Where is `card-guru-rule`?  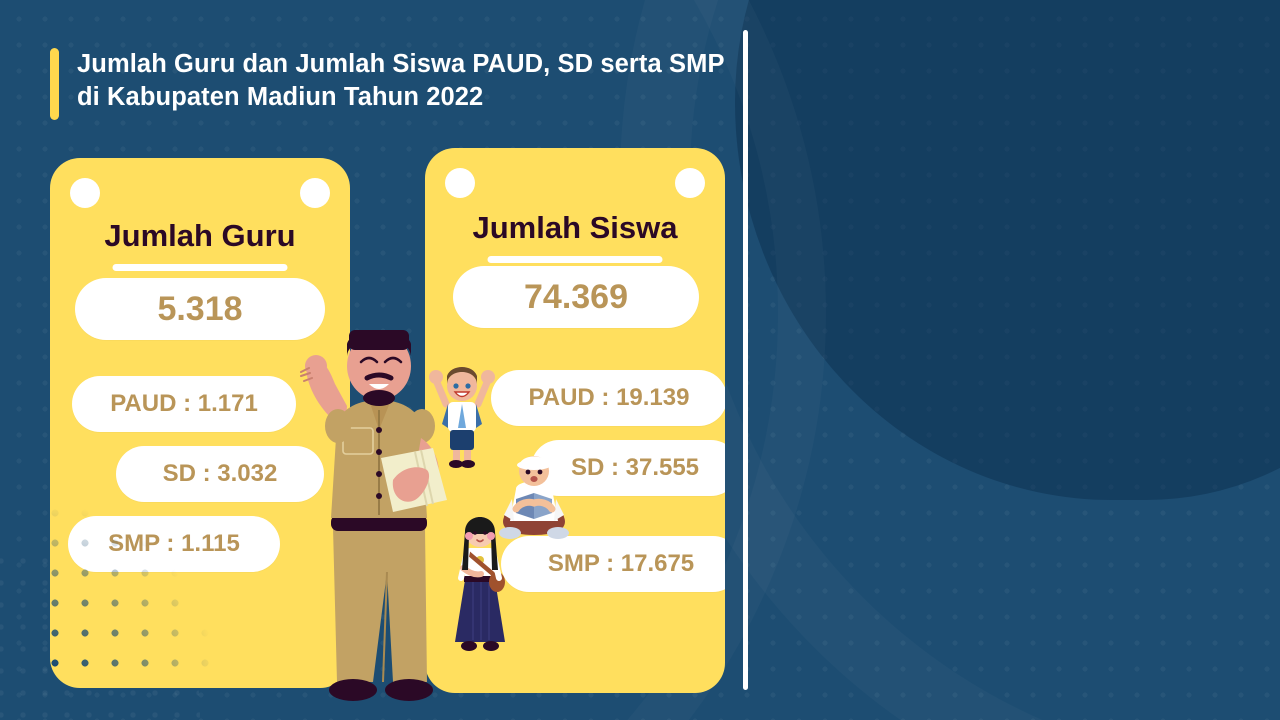
card-guru-rule is located at coordinates (200, 267).